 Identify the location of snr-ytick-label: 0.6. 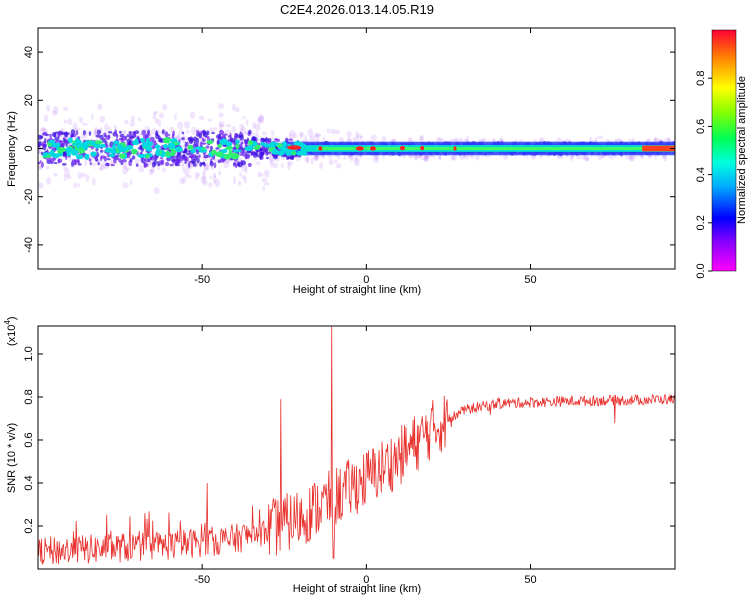
(29, 439).